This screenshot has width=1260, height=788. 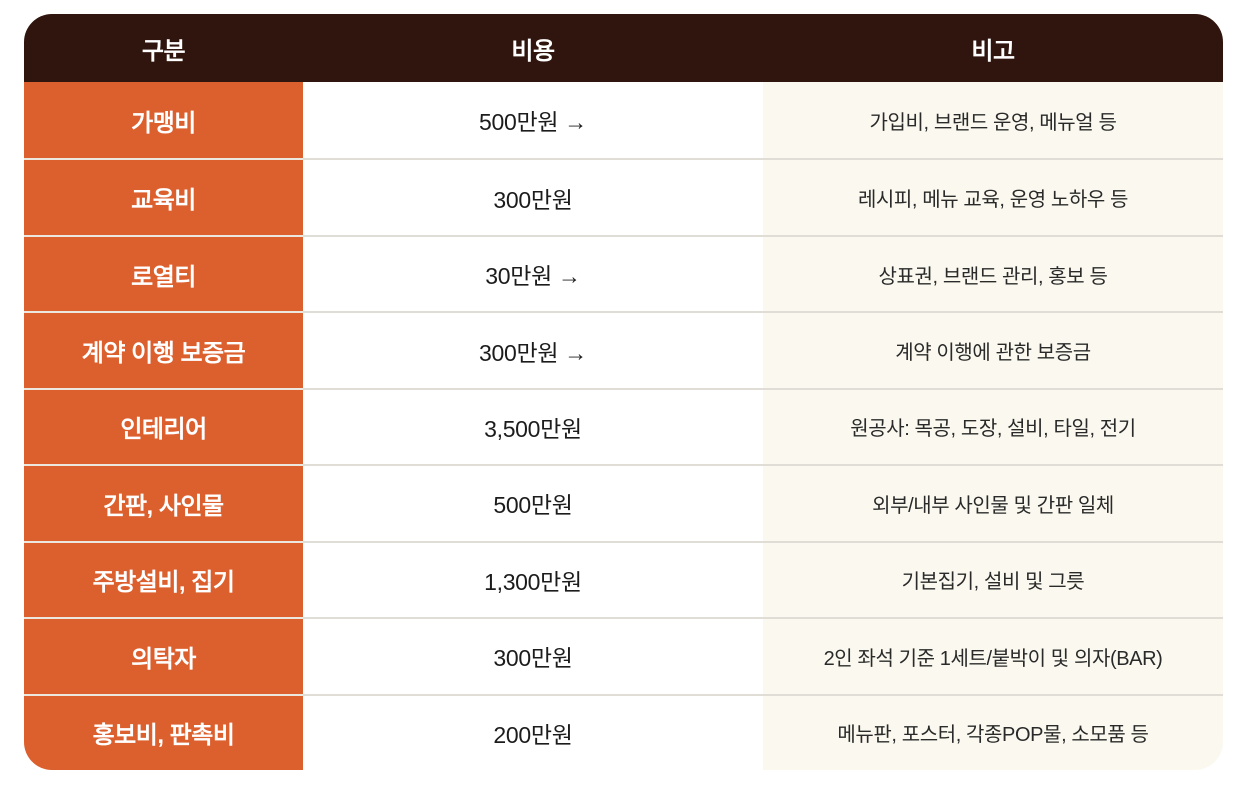 I want to click on table-row: 간판, 사인물 500만원 외부/내부 사인물 및 간판 일체, so click(x=623, y=502).